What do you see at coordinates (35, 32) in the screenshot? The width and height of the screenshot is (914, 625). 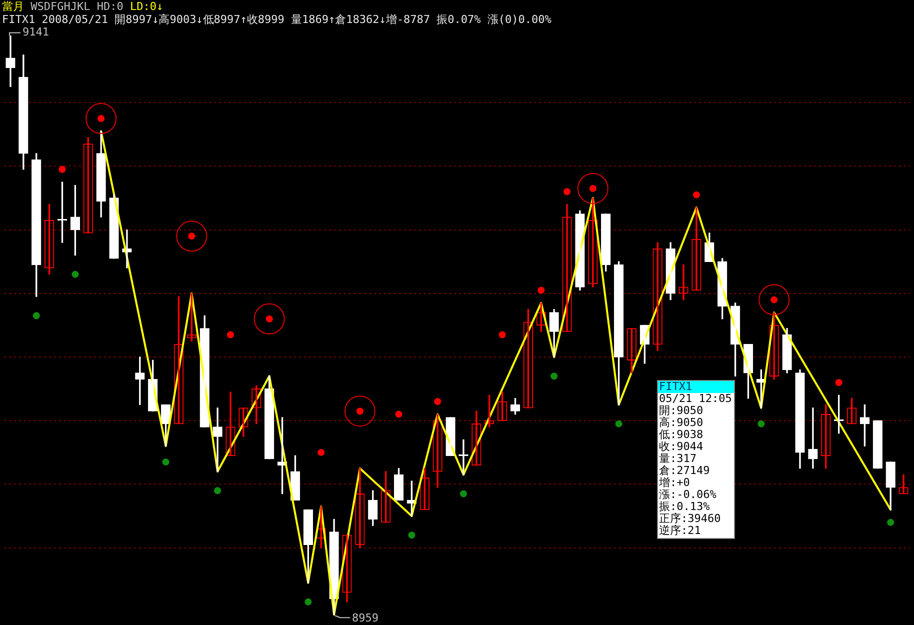 I see `annotation: 9141` at bounding box center [35, 32].